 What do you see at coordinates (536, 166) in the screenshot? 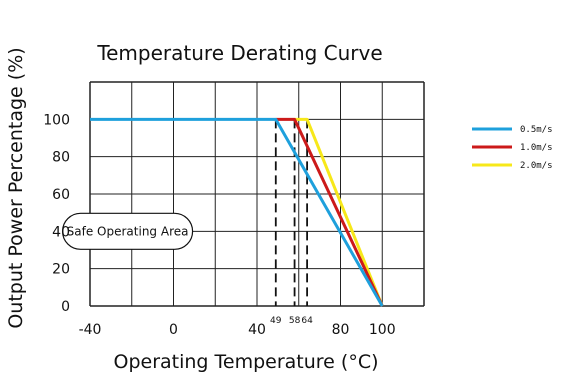
I see `legend-label-2.0m/s: 2.0m/s` at bounding box center [536, 166].